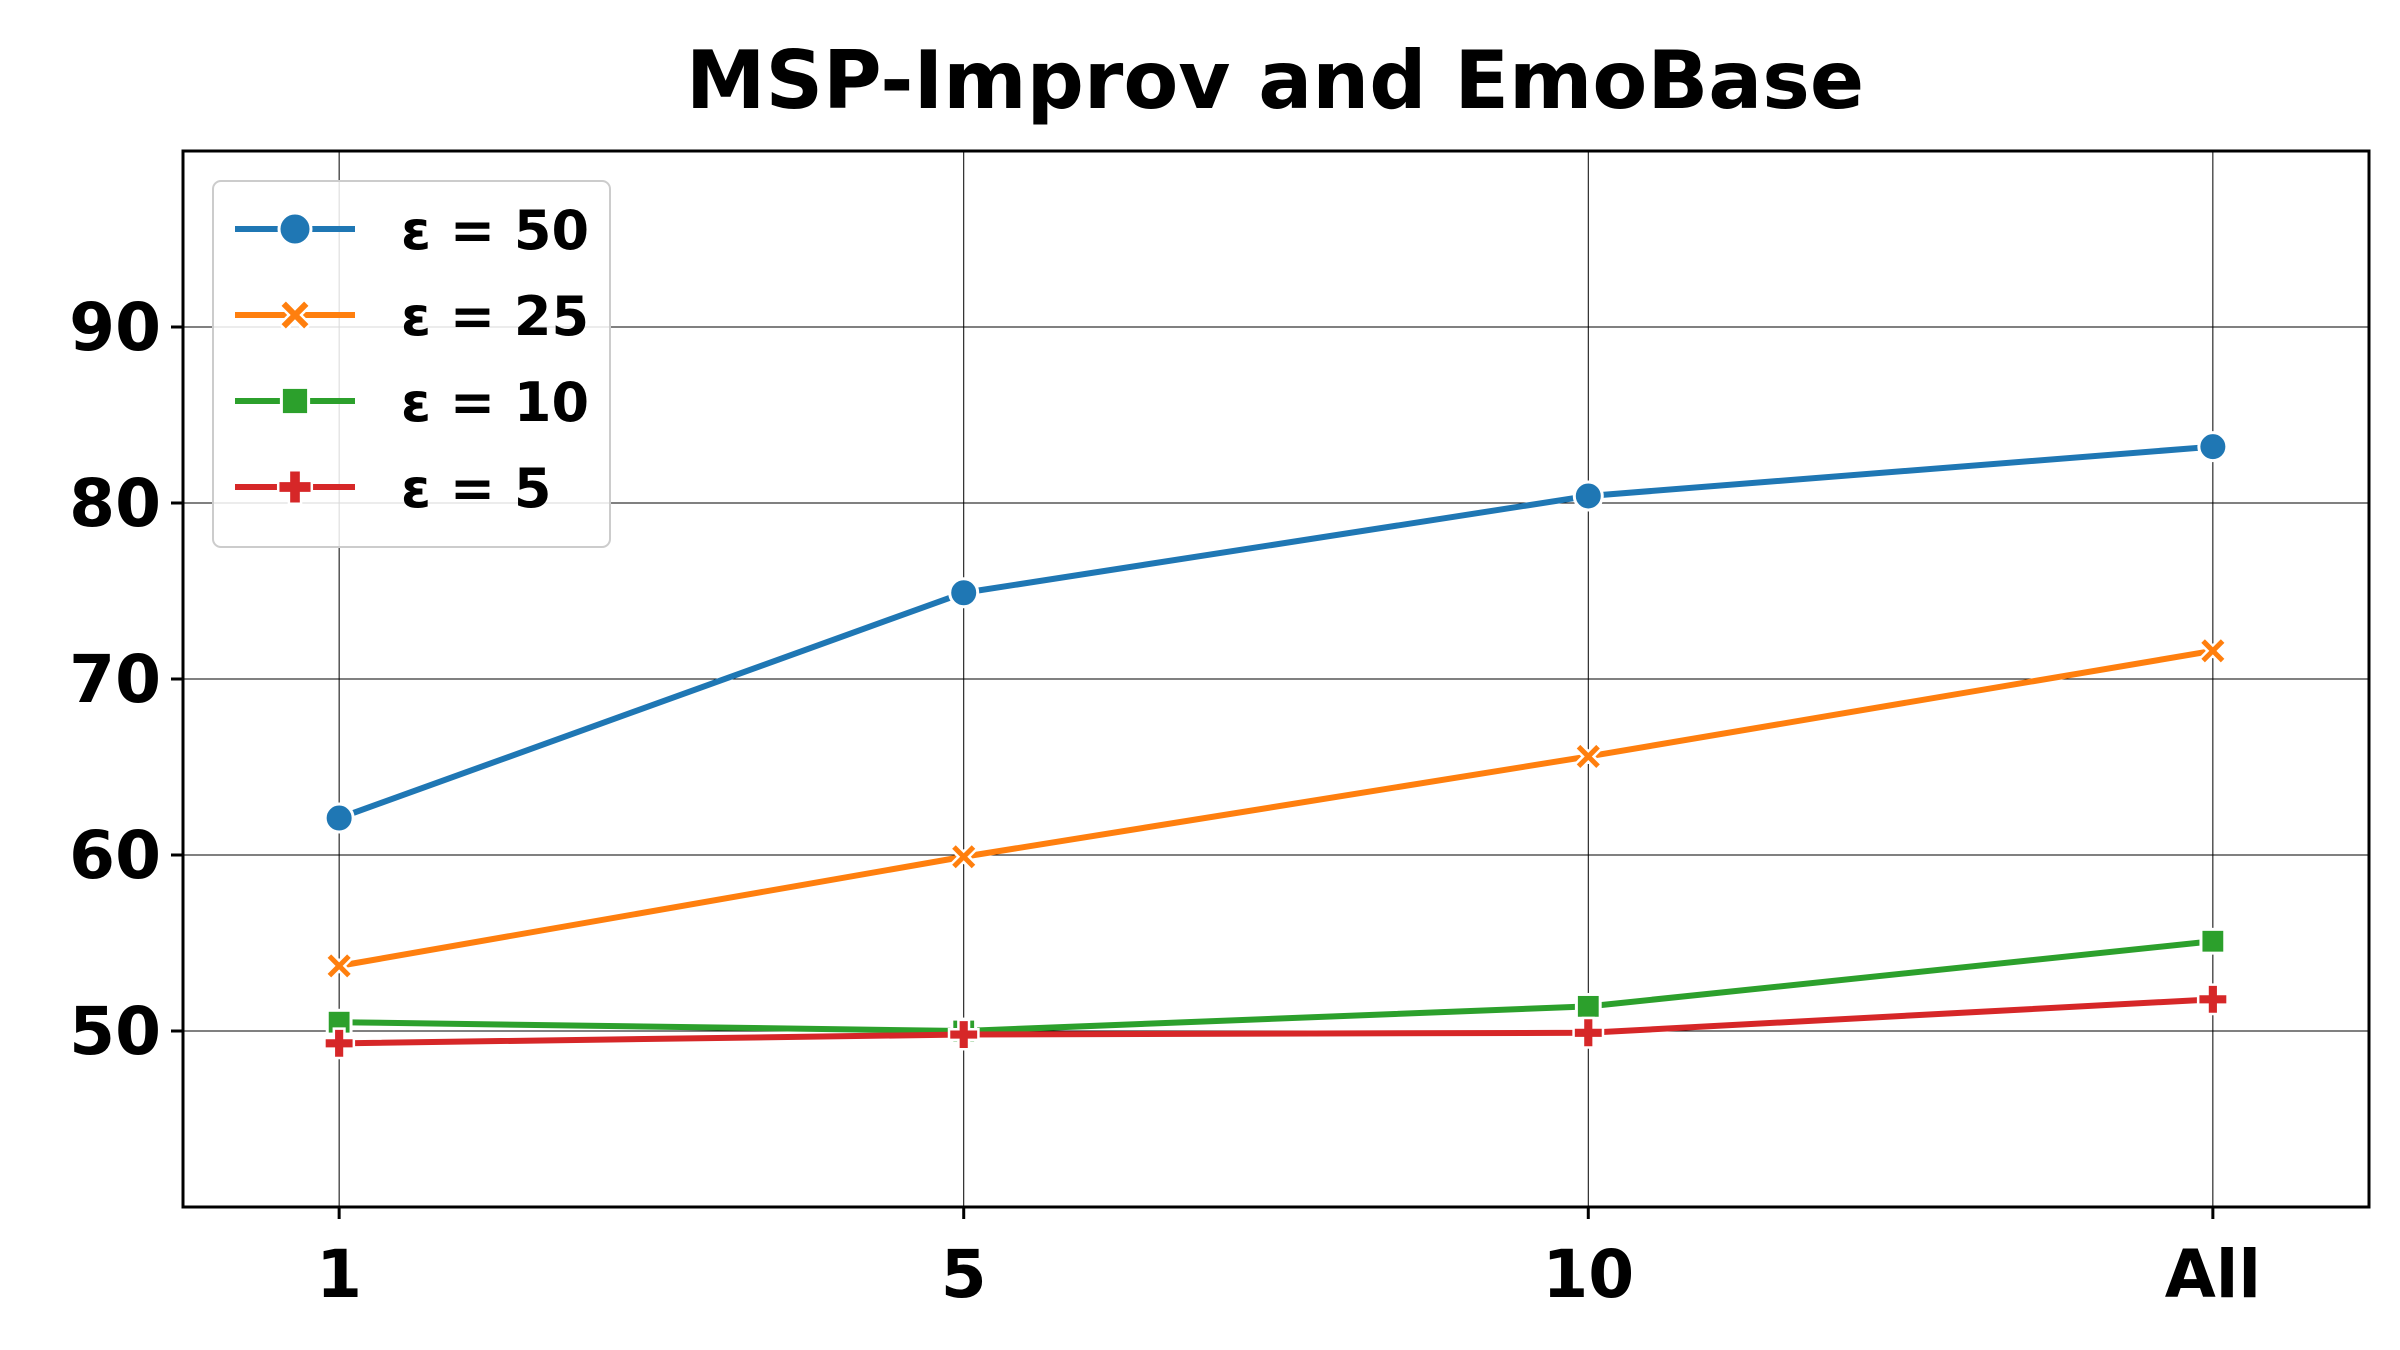 The width and height of the screenshot is (2400, 1350). I want to click on y-tick-label: 70, so click(115, 679).